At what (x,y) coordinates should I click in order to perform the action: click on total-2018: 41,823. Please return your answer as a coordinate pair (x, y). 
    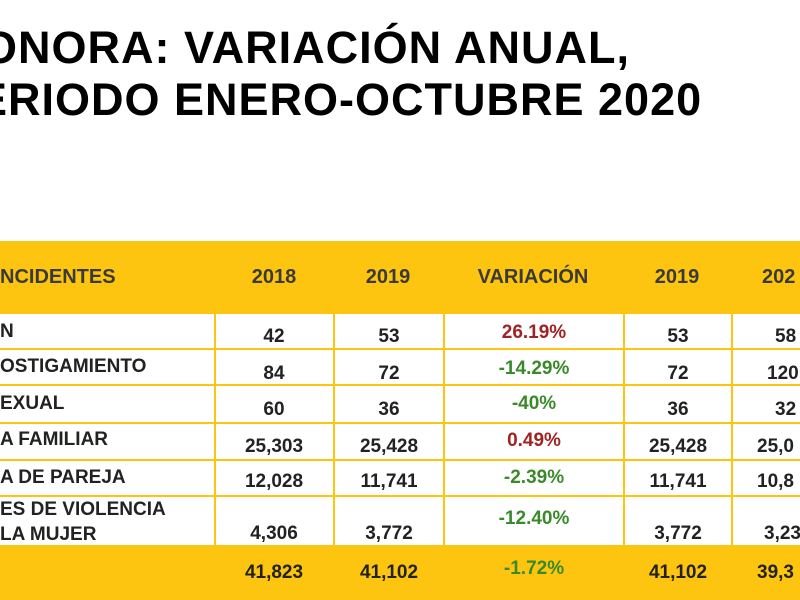
    Looking at the image, I should click on (274, 572).